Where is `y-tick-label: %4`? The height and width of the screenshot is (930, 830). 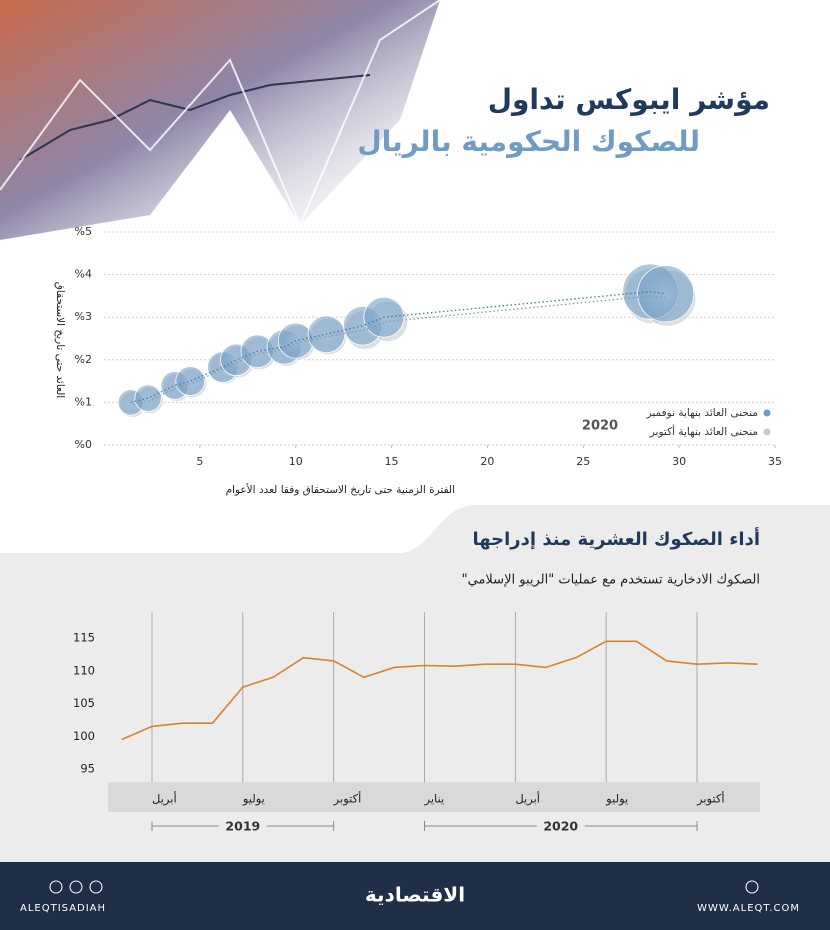
y-tick-label: %4 is located at coordinates (83, 274).